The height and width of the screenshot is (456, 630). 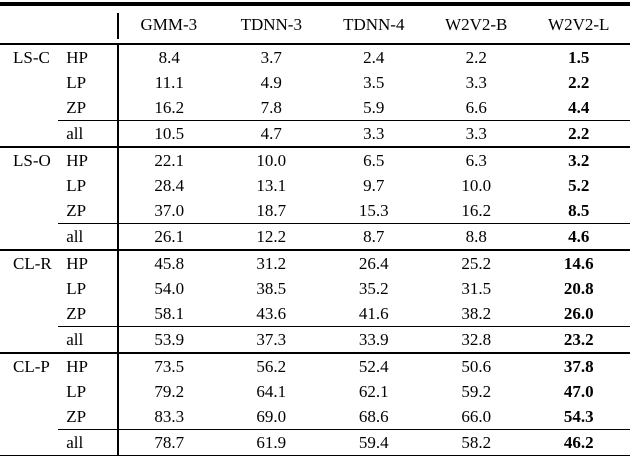 What do you see at coordinates (315, 23) in the screenshot?
I see `header-row: GMM-3 TDNN-3 TDNN-4 W2V2-B W2V2-L` at bounding box center [315, 23].